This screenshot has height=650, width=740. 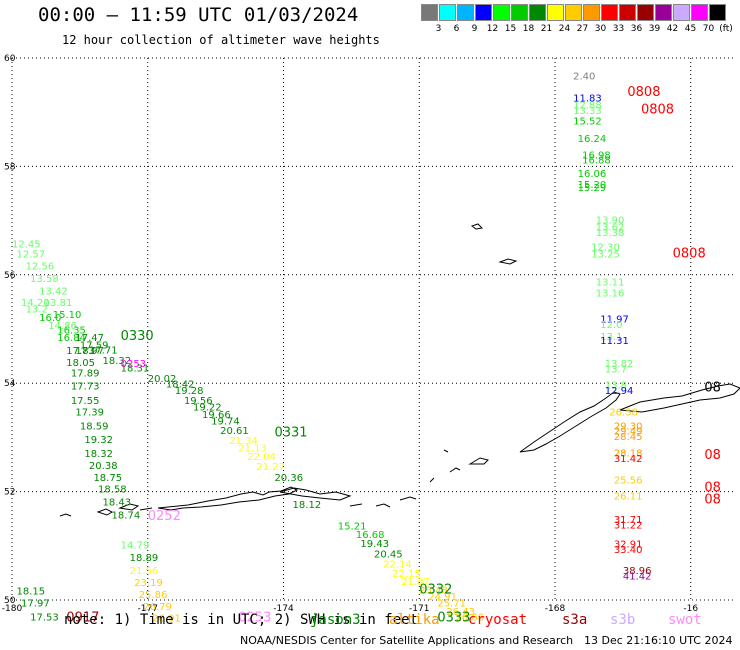 What do you see at coordinates (406, 574) in the screenshot?
I see `wave-height-label: 22.15` at bounding box center [406, 574].